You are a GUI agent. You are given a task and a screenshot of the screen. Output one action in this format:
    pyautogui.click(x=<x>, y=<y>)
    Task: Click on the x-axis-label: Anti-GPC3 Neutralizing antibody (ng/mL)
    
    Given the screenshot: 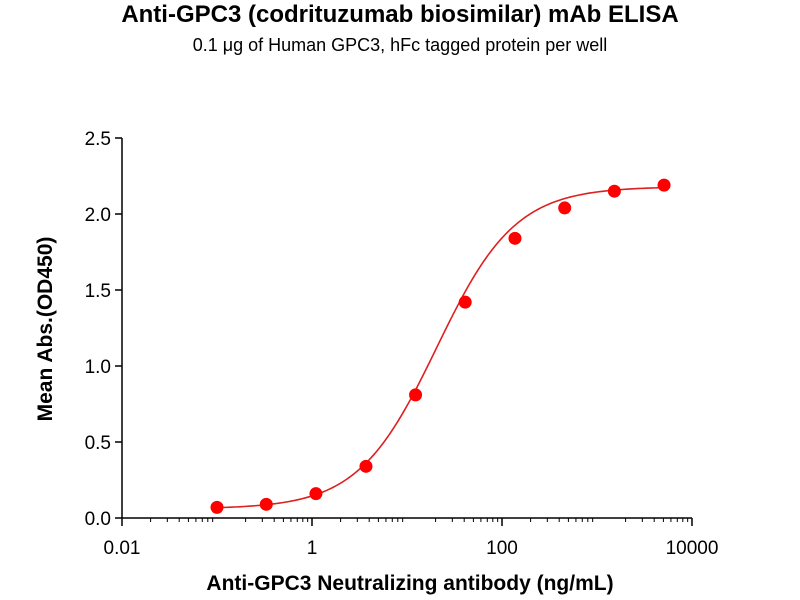 What is the action you would take?
    pyautogui.click(x=410, y=583)
    